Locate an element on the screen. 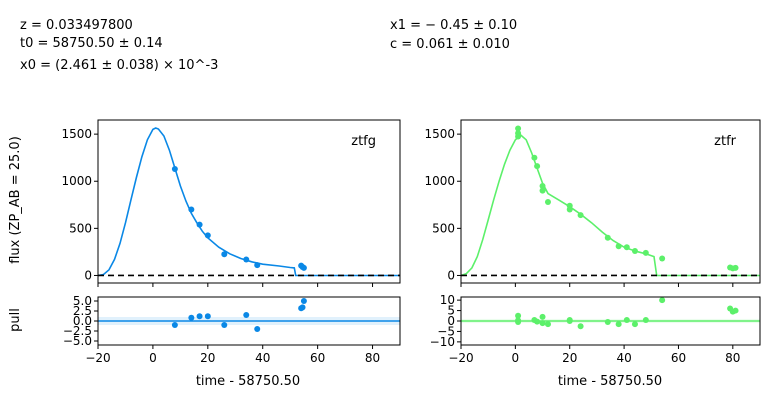 This screenshot has width=780, height=415. param-t0: t0 = 58750.50 ± 0.14 is located at coordinates (91, 43).